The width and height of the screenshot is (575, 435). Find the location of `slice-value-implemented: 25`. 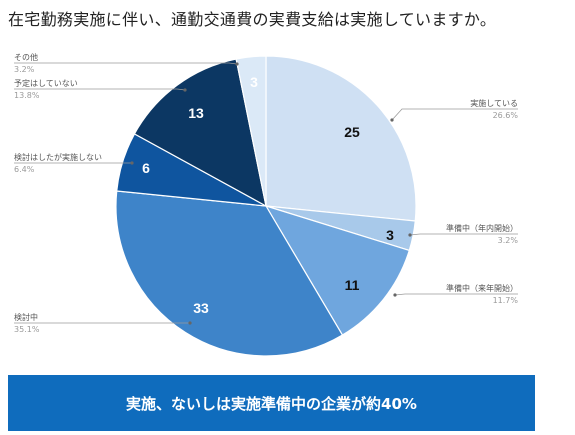

slice-value-implemented: 25 is located at coordinates (352, 132).